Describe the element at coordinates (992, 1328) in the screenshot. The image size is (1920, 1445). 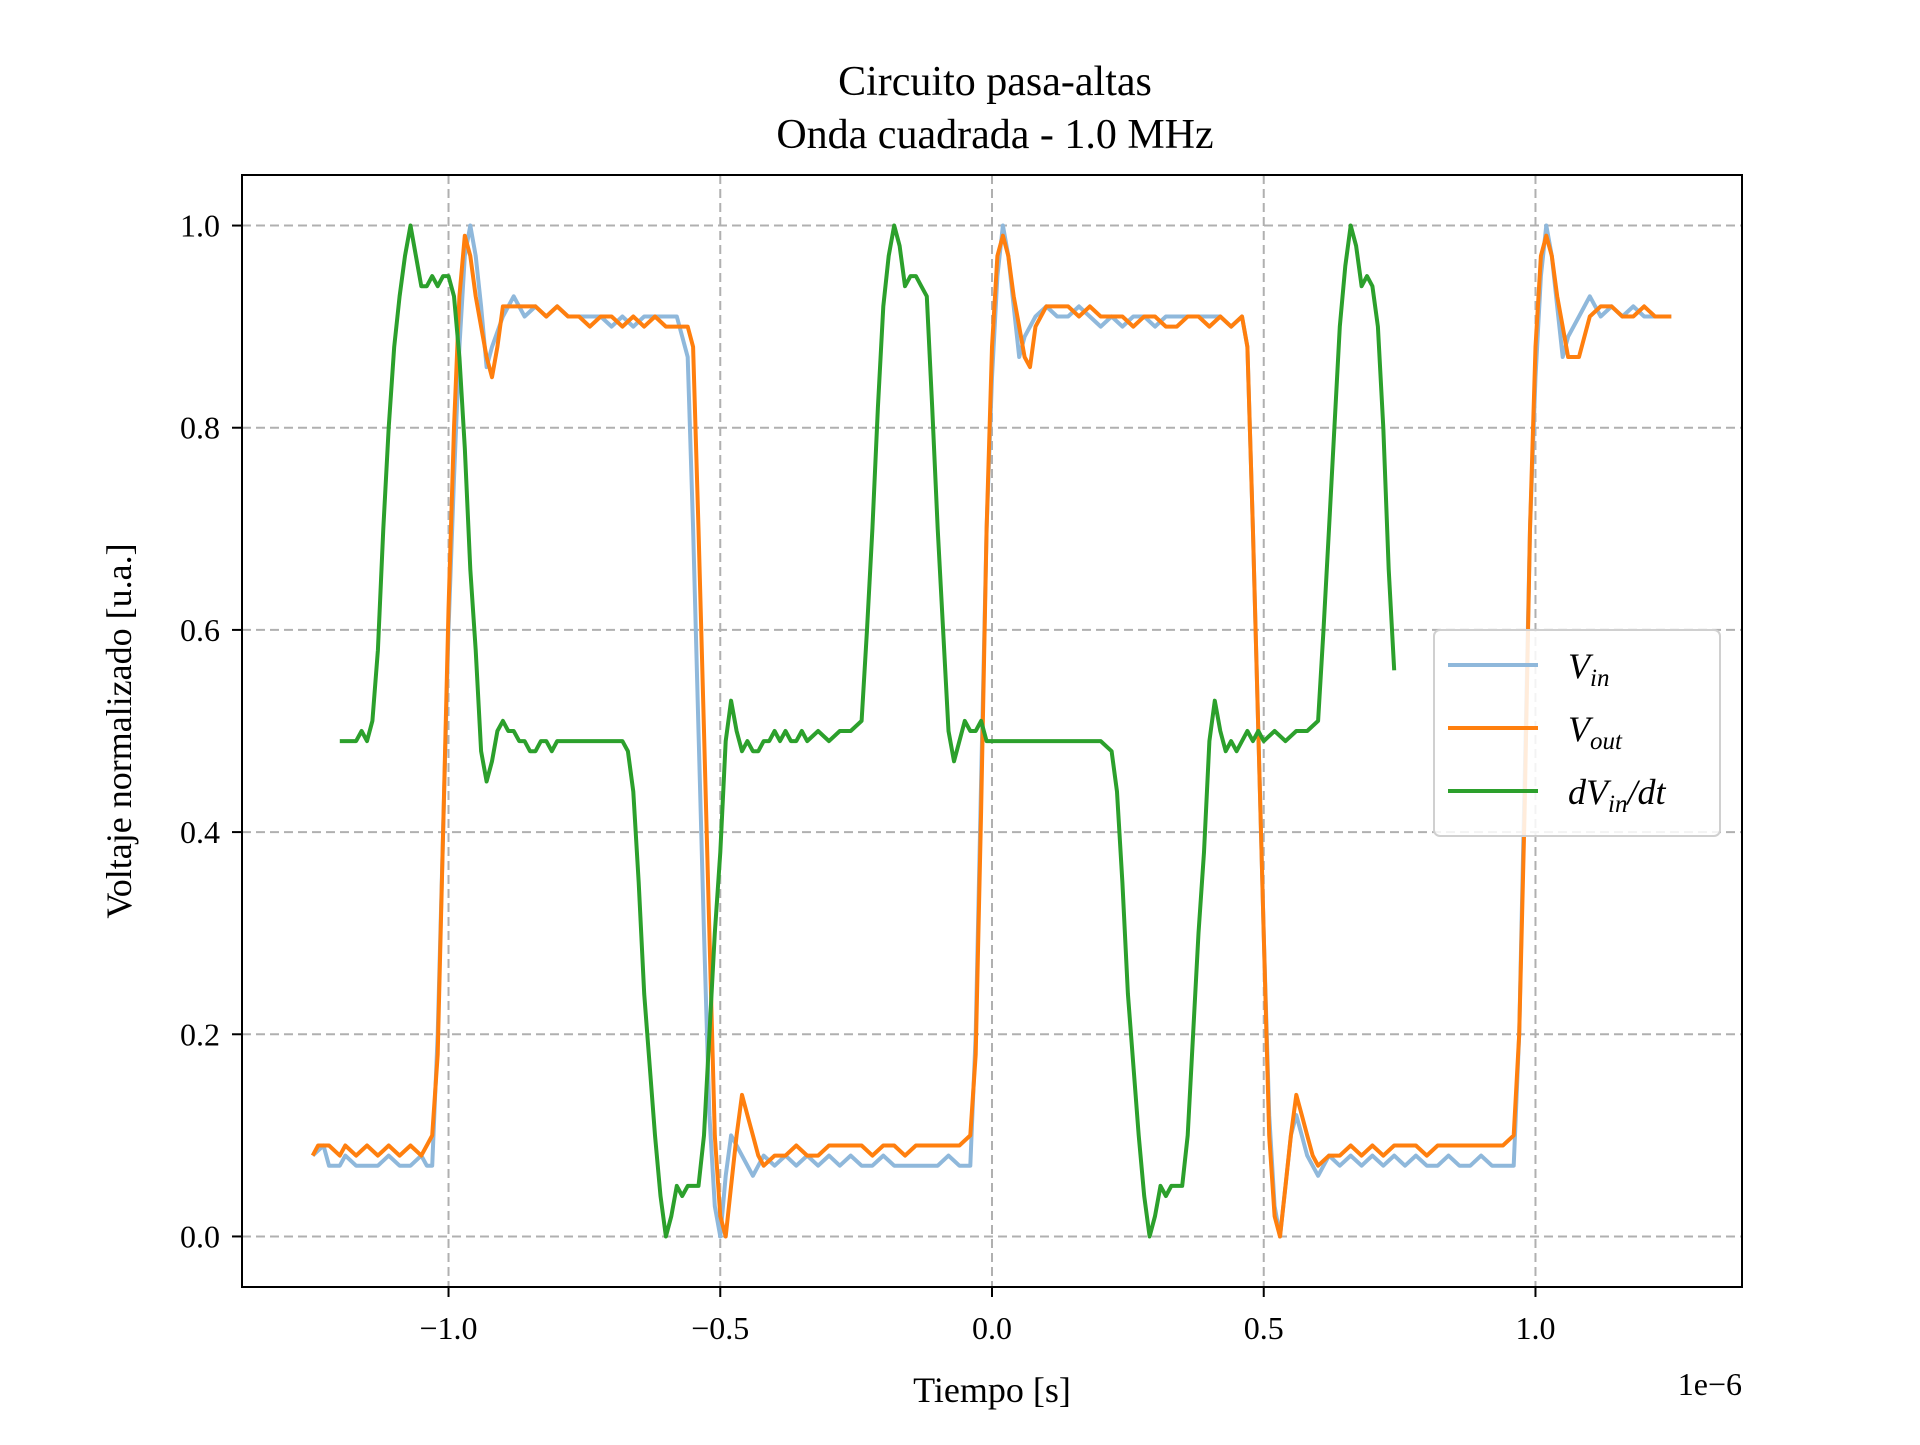
I see `x-tick-label: 0.0` at that location.